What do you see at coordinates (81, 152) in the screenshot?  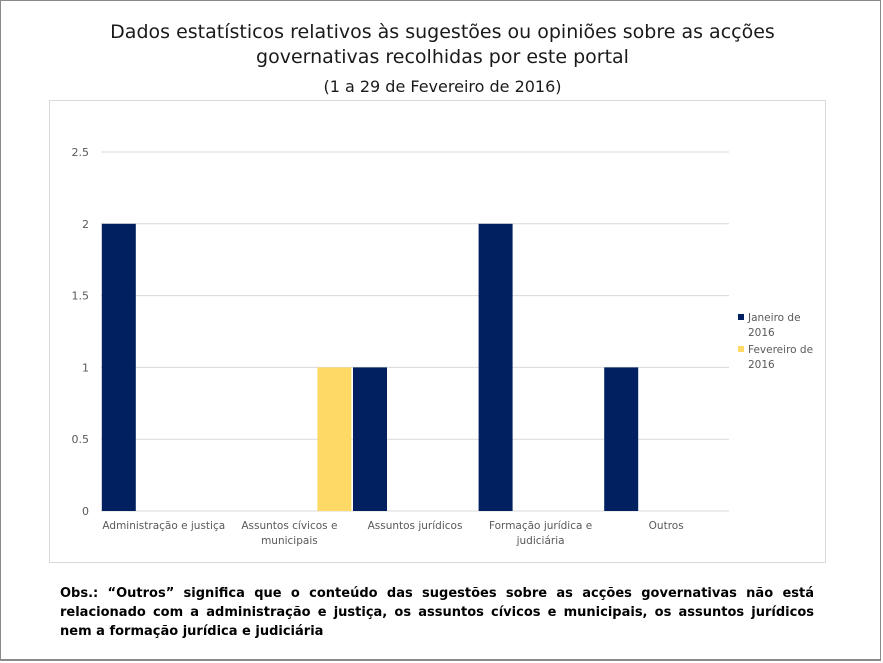 I see `y-tick-label-5: 2.5` at bounding box center [81, 152].